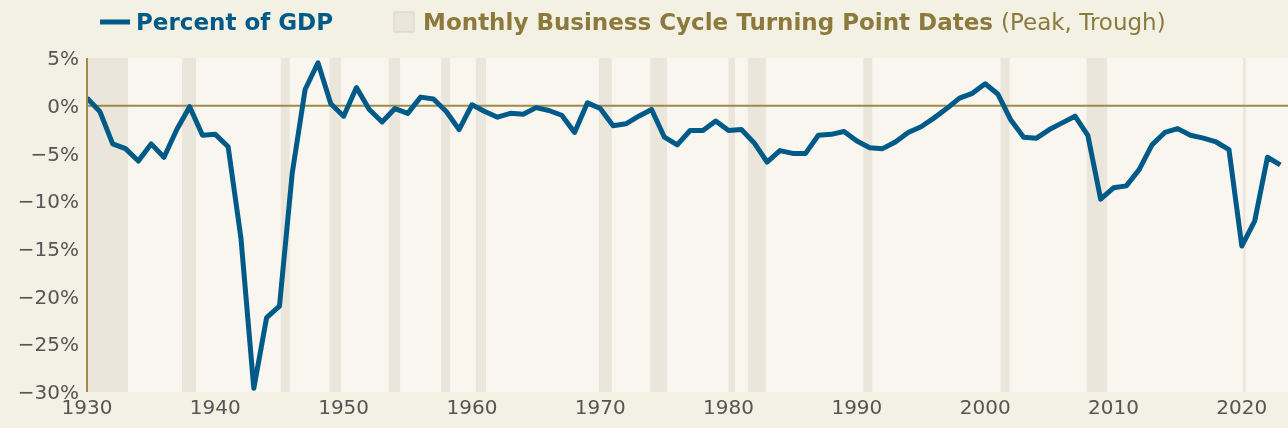 The width and height of the screenshot is (1288, 428). I want to click on x-tick-label: 1980, so click(729, 407).